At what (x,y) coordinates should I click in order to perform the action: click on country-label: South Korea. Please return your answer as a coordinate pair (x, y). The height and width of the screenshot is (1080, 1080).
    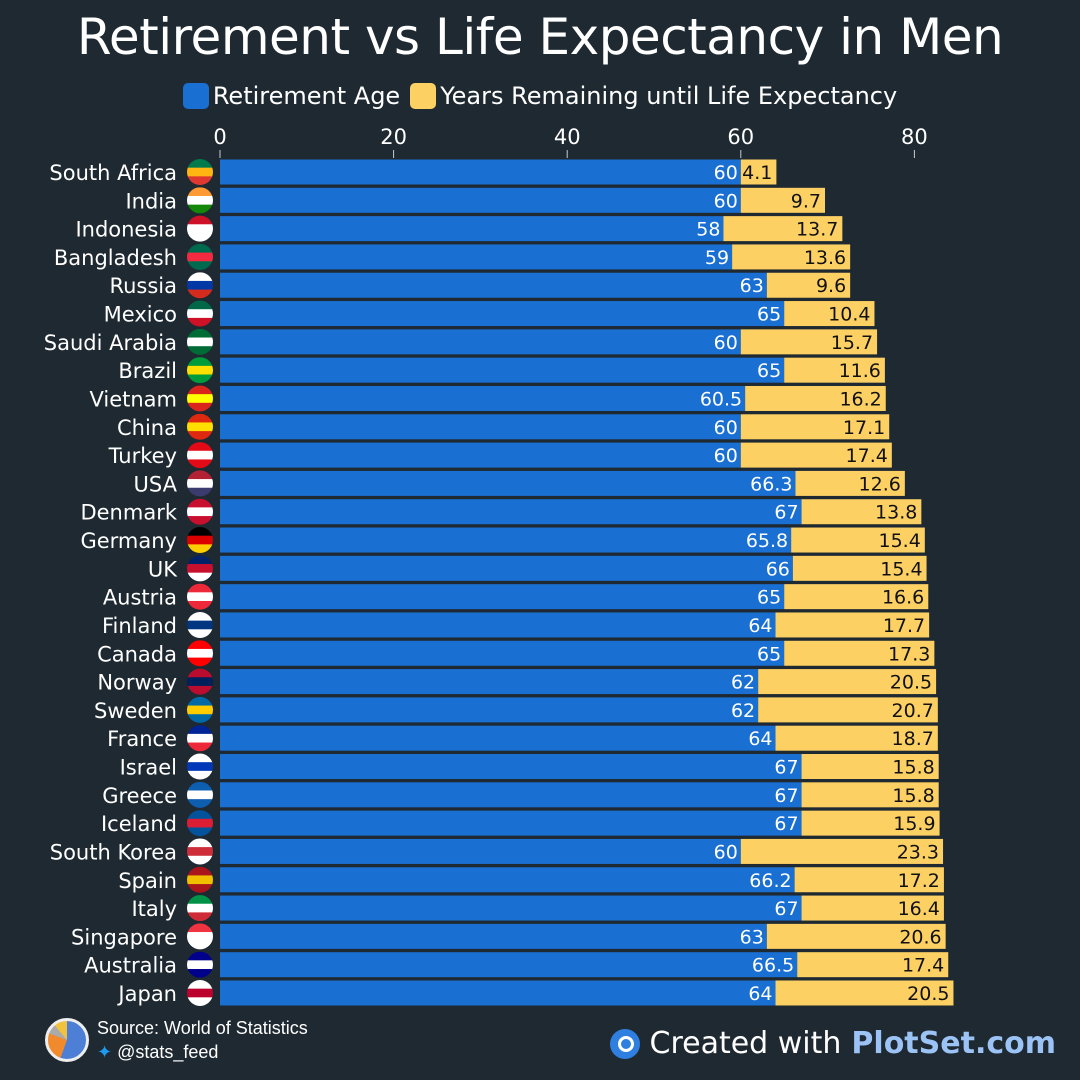
    Looking at the image, I should click on (113, 852).